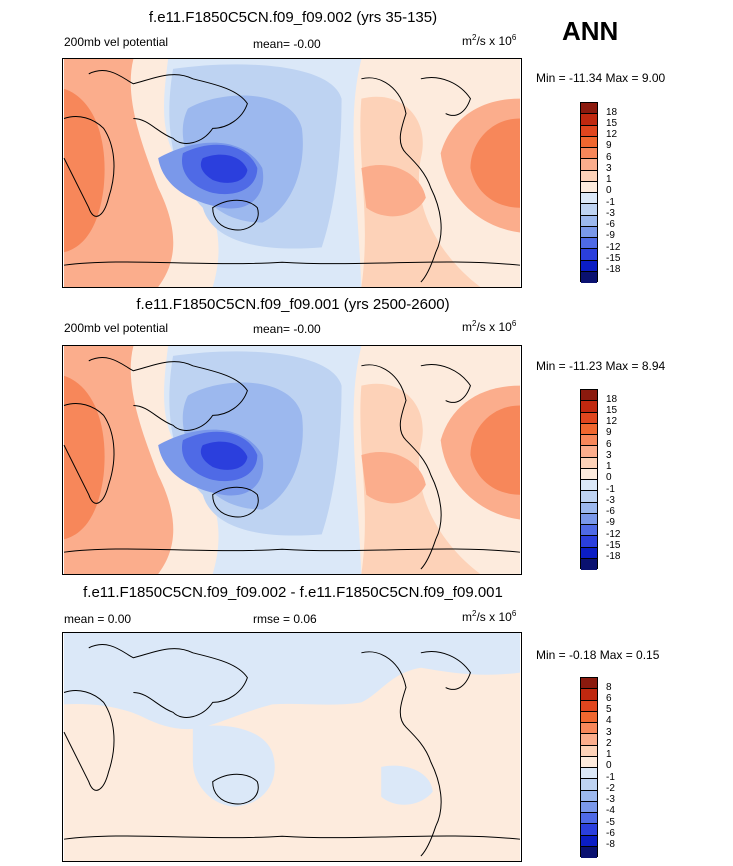 This screenshot has height=866, width=733. Describe the element at coordinates (116, 328) in the screenshot. I see `panel2-variable-label: 200mb vel potential` at that location.